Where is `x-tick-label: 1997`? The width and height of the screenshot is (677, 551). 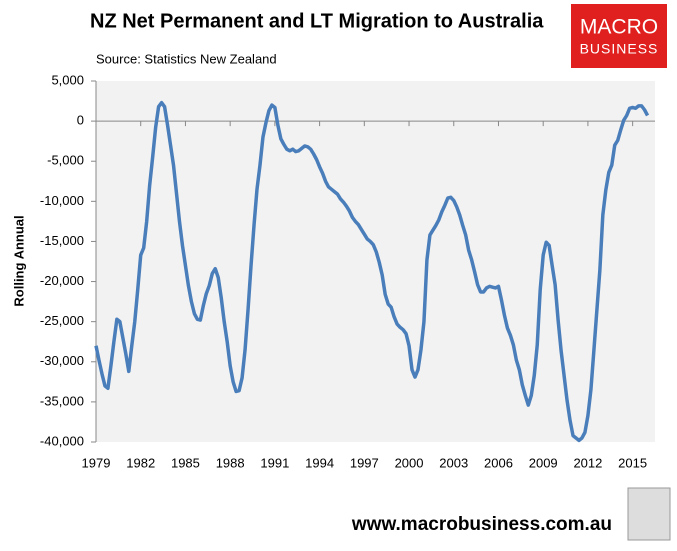 x-tick-label: 1997 is located at coordinates (364, 462).